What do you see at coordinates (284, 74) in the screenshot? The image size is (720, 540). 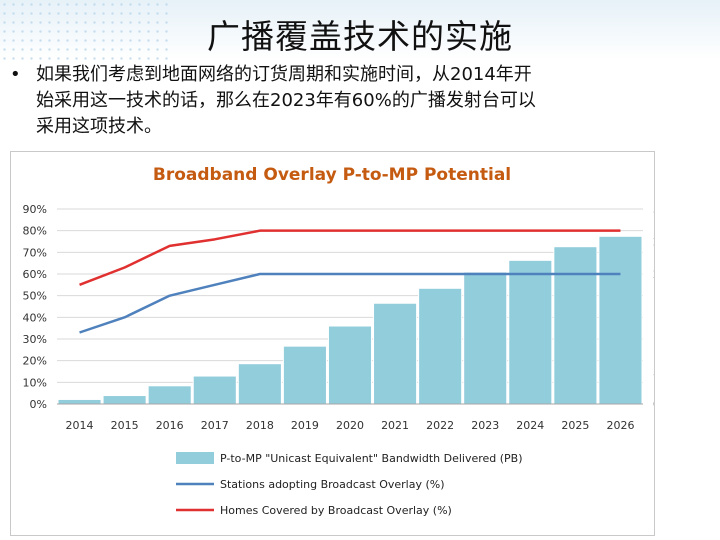 I see `bullet-line-1: 如果我们考虑到地面网络的订货周期和实施时间，从2014年开` at bounding box center [284, 74].